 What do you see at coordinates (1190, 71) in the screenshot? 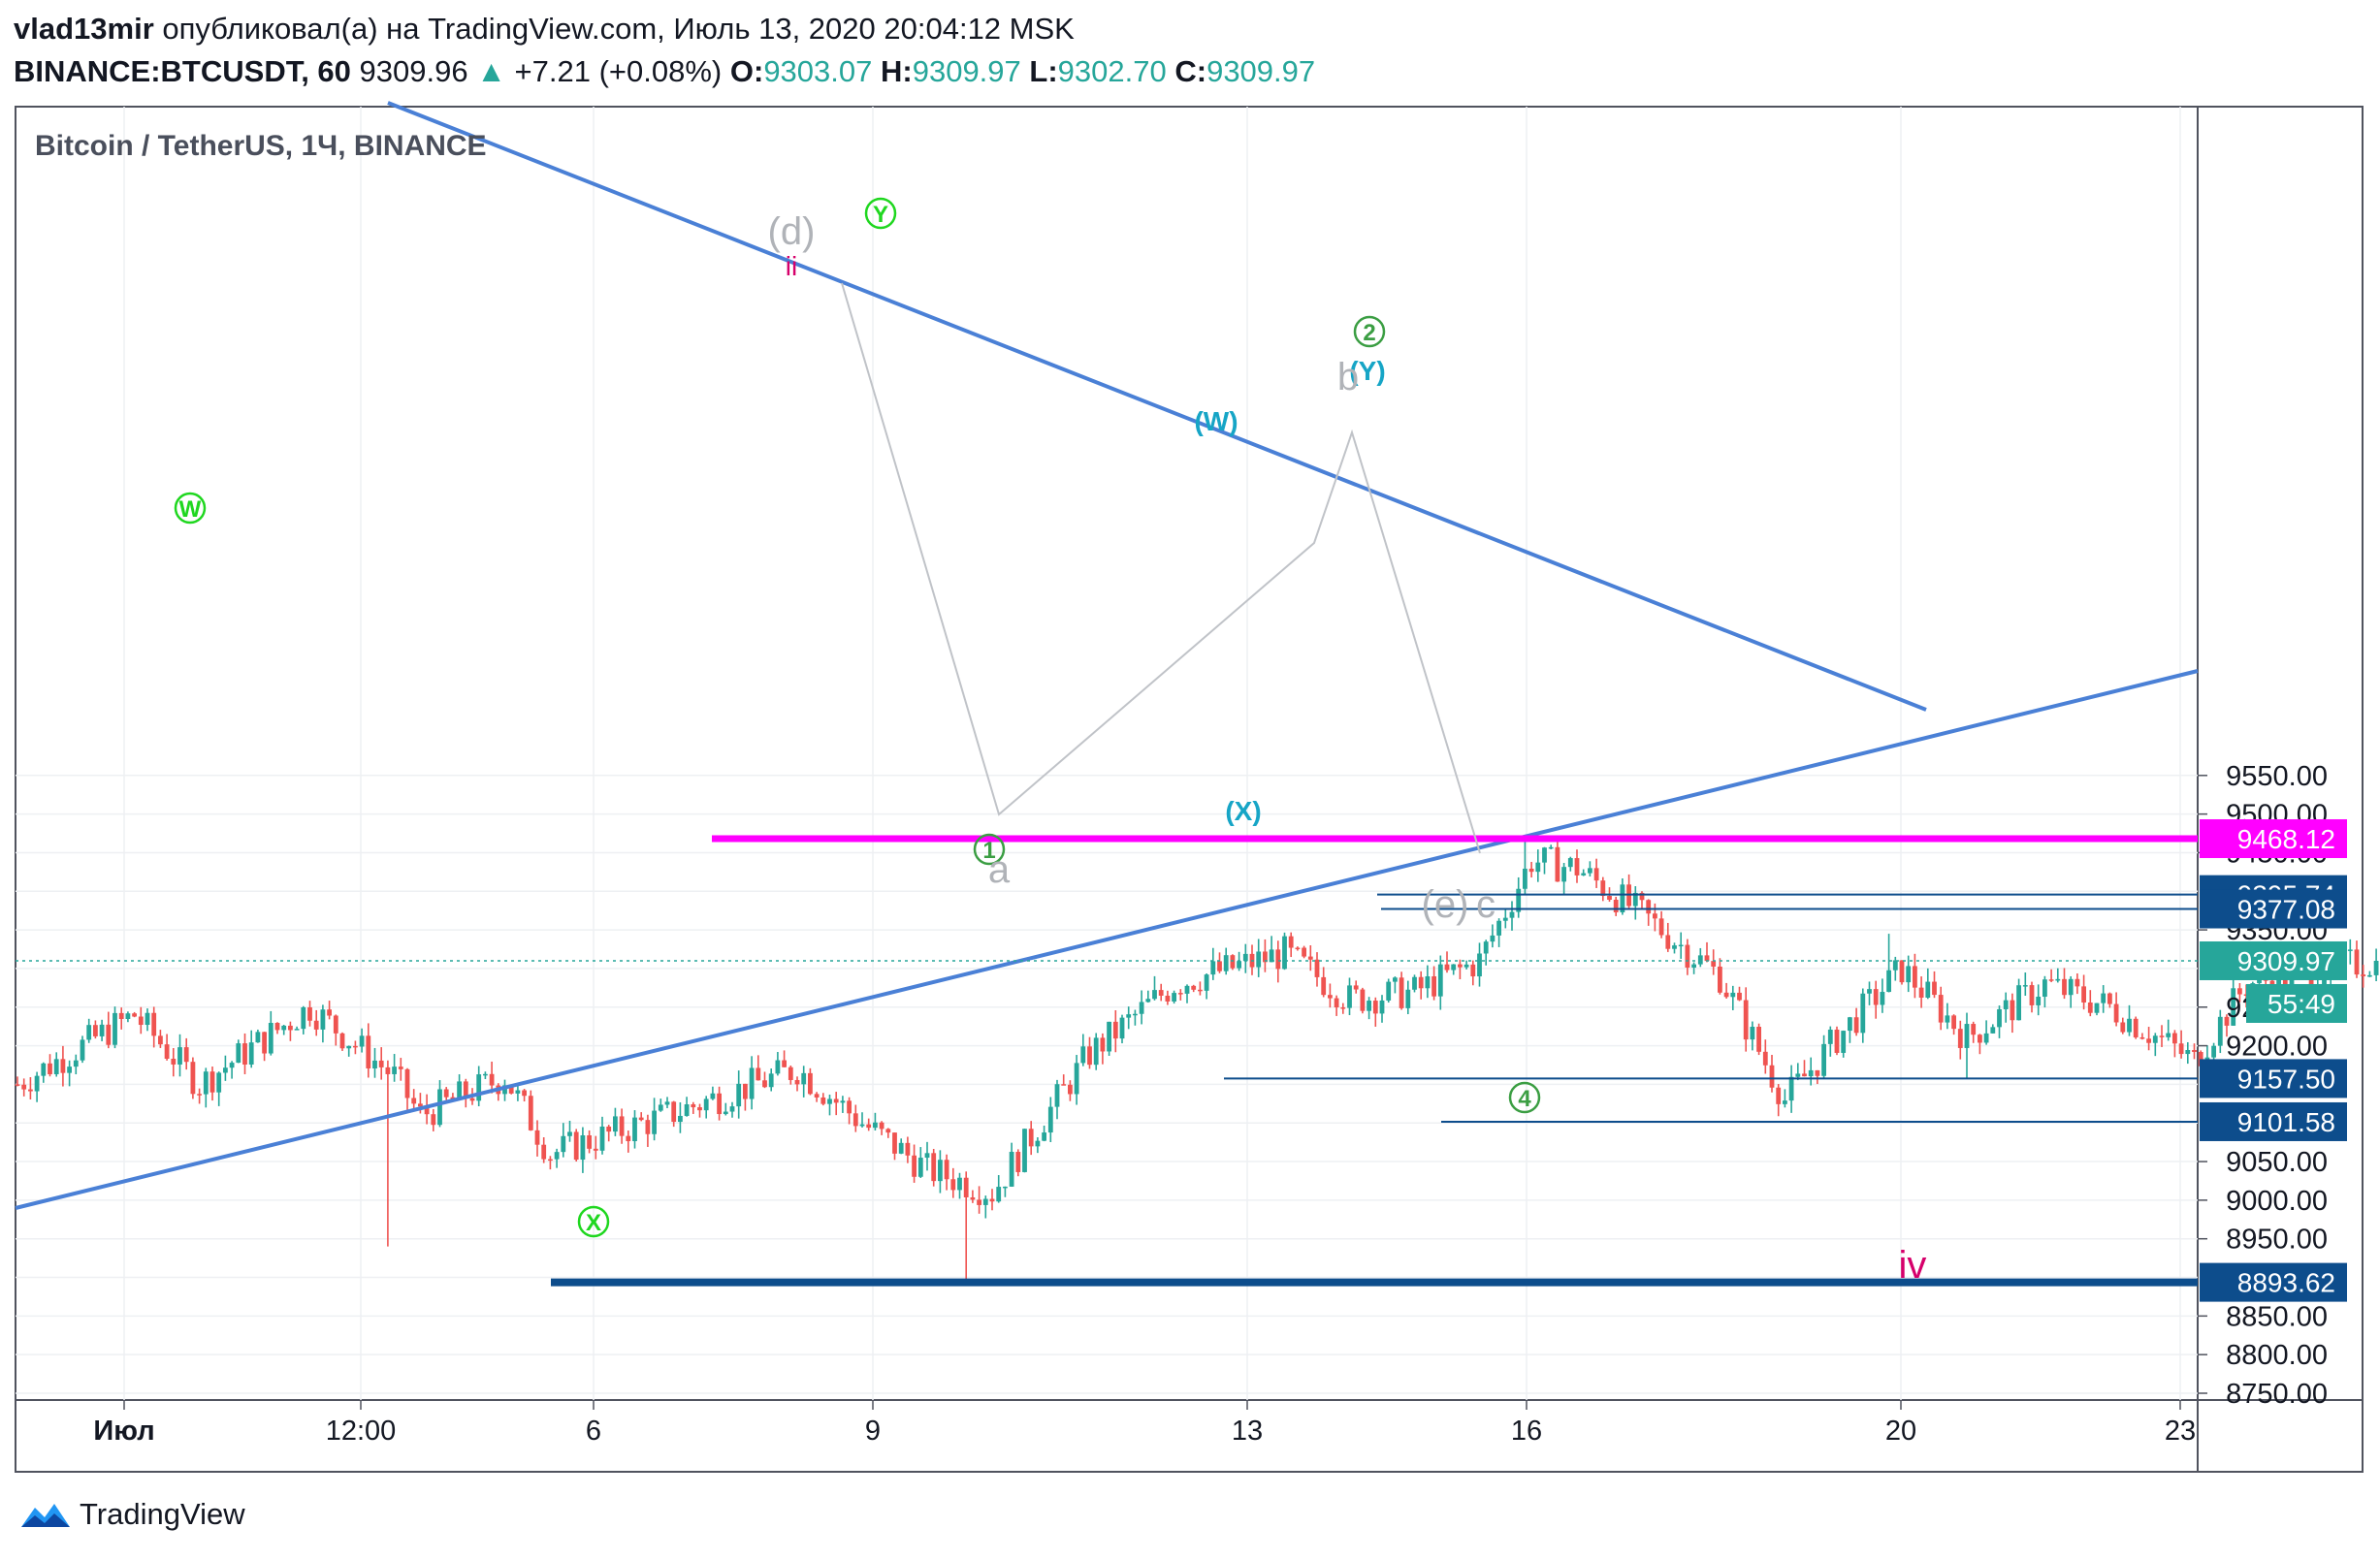
I see `close-label: C:` at bounding box center [1190, 71].